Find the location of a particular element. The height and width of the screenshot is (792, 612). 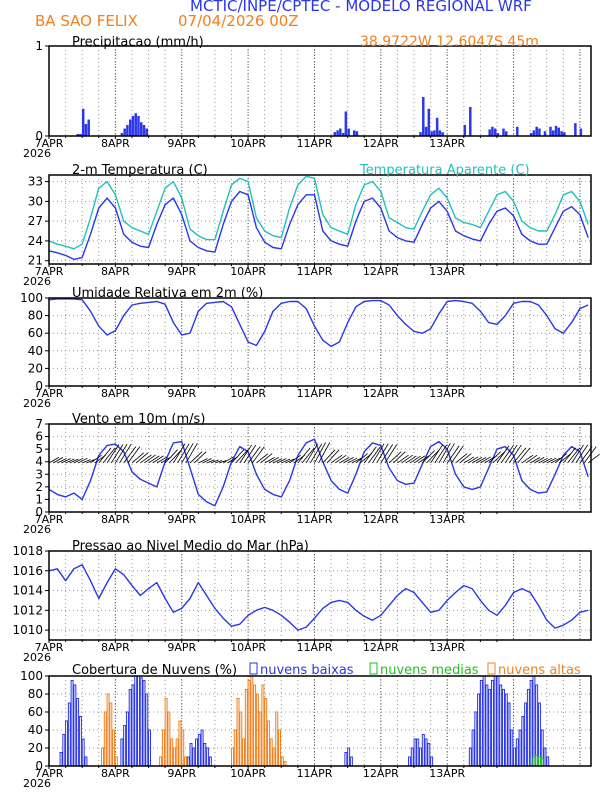

x-tick-label-precip: 10APR is located at coordinates (248, 143).